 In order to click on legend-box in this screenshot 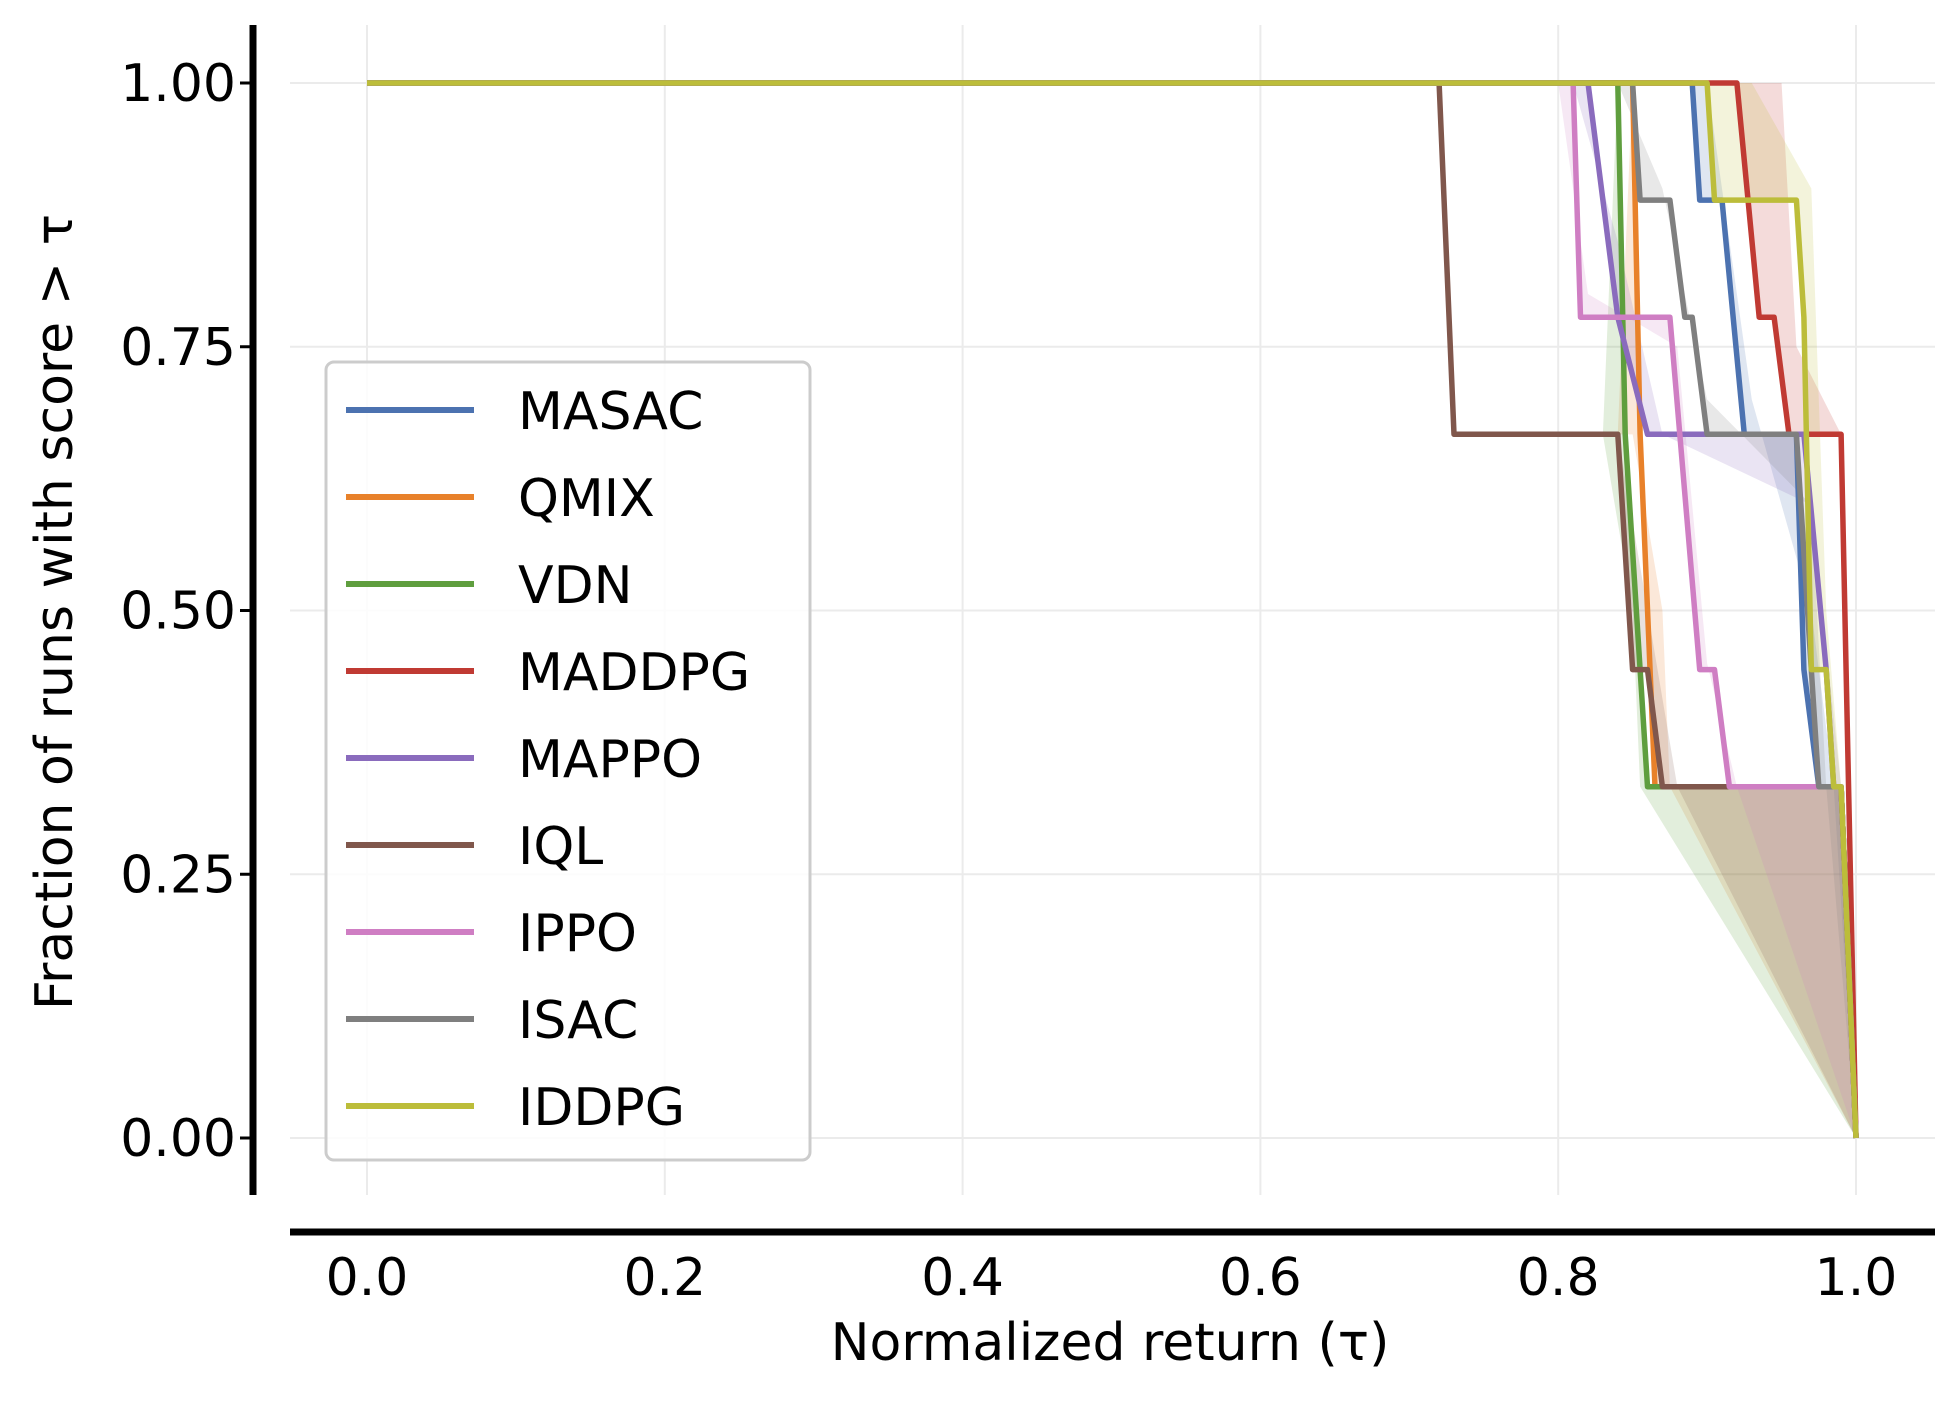, I will do `click(568, 761)`.